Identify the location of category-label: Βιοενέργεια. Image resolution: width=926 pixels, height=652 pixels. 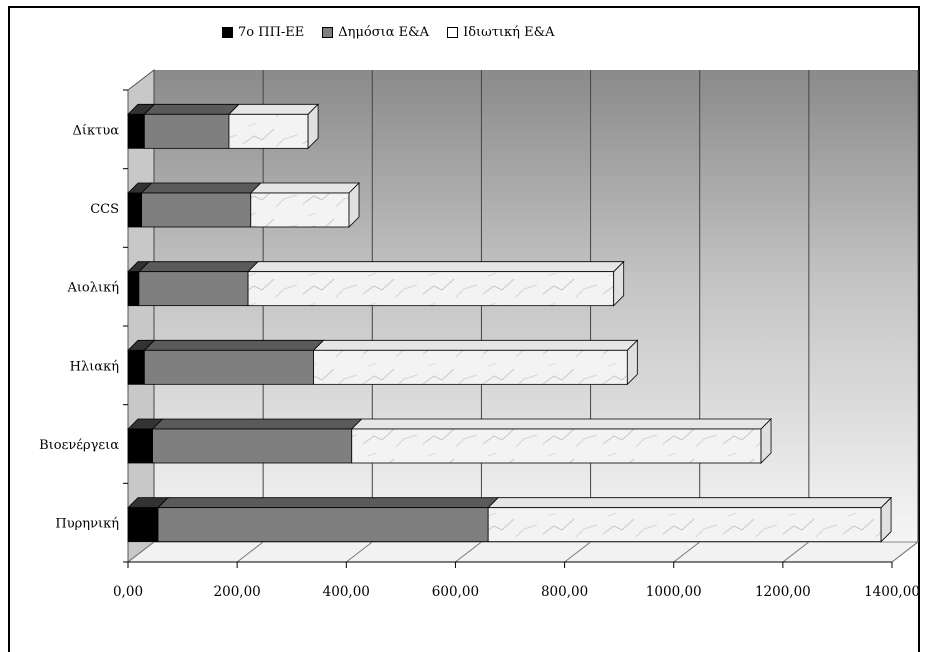
(79, 445).